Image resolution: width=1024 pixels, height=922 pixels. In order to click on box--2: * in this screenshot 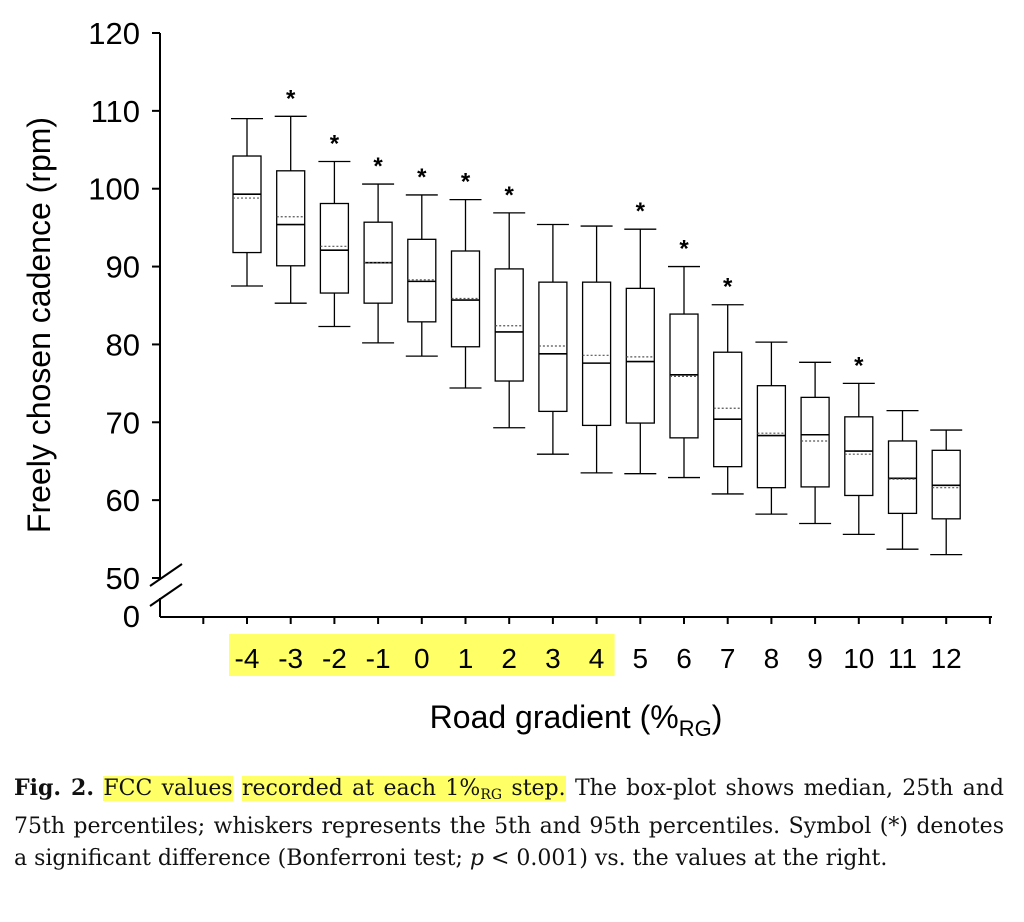, I will do `click(334, 229)`.